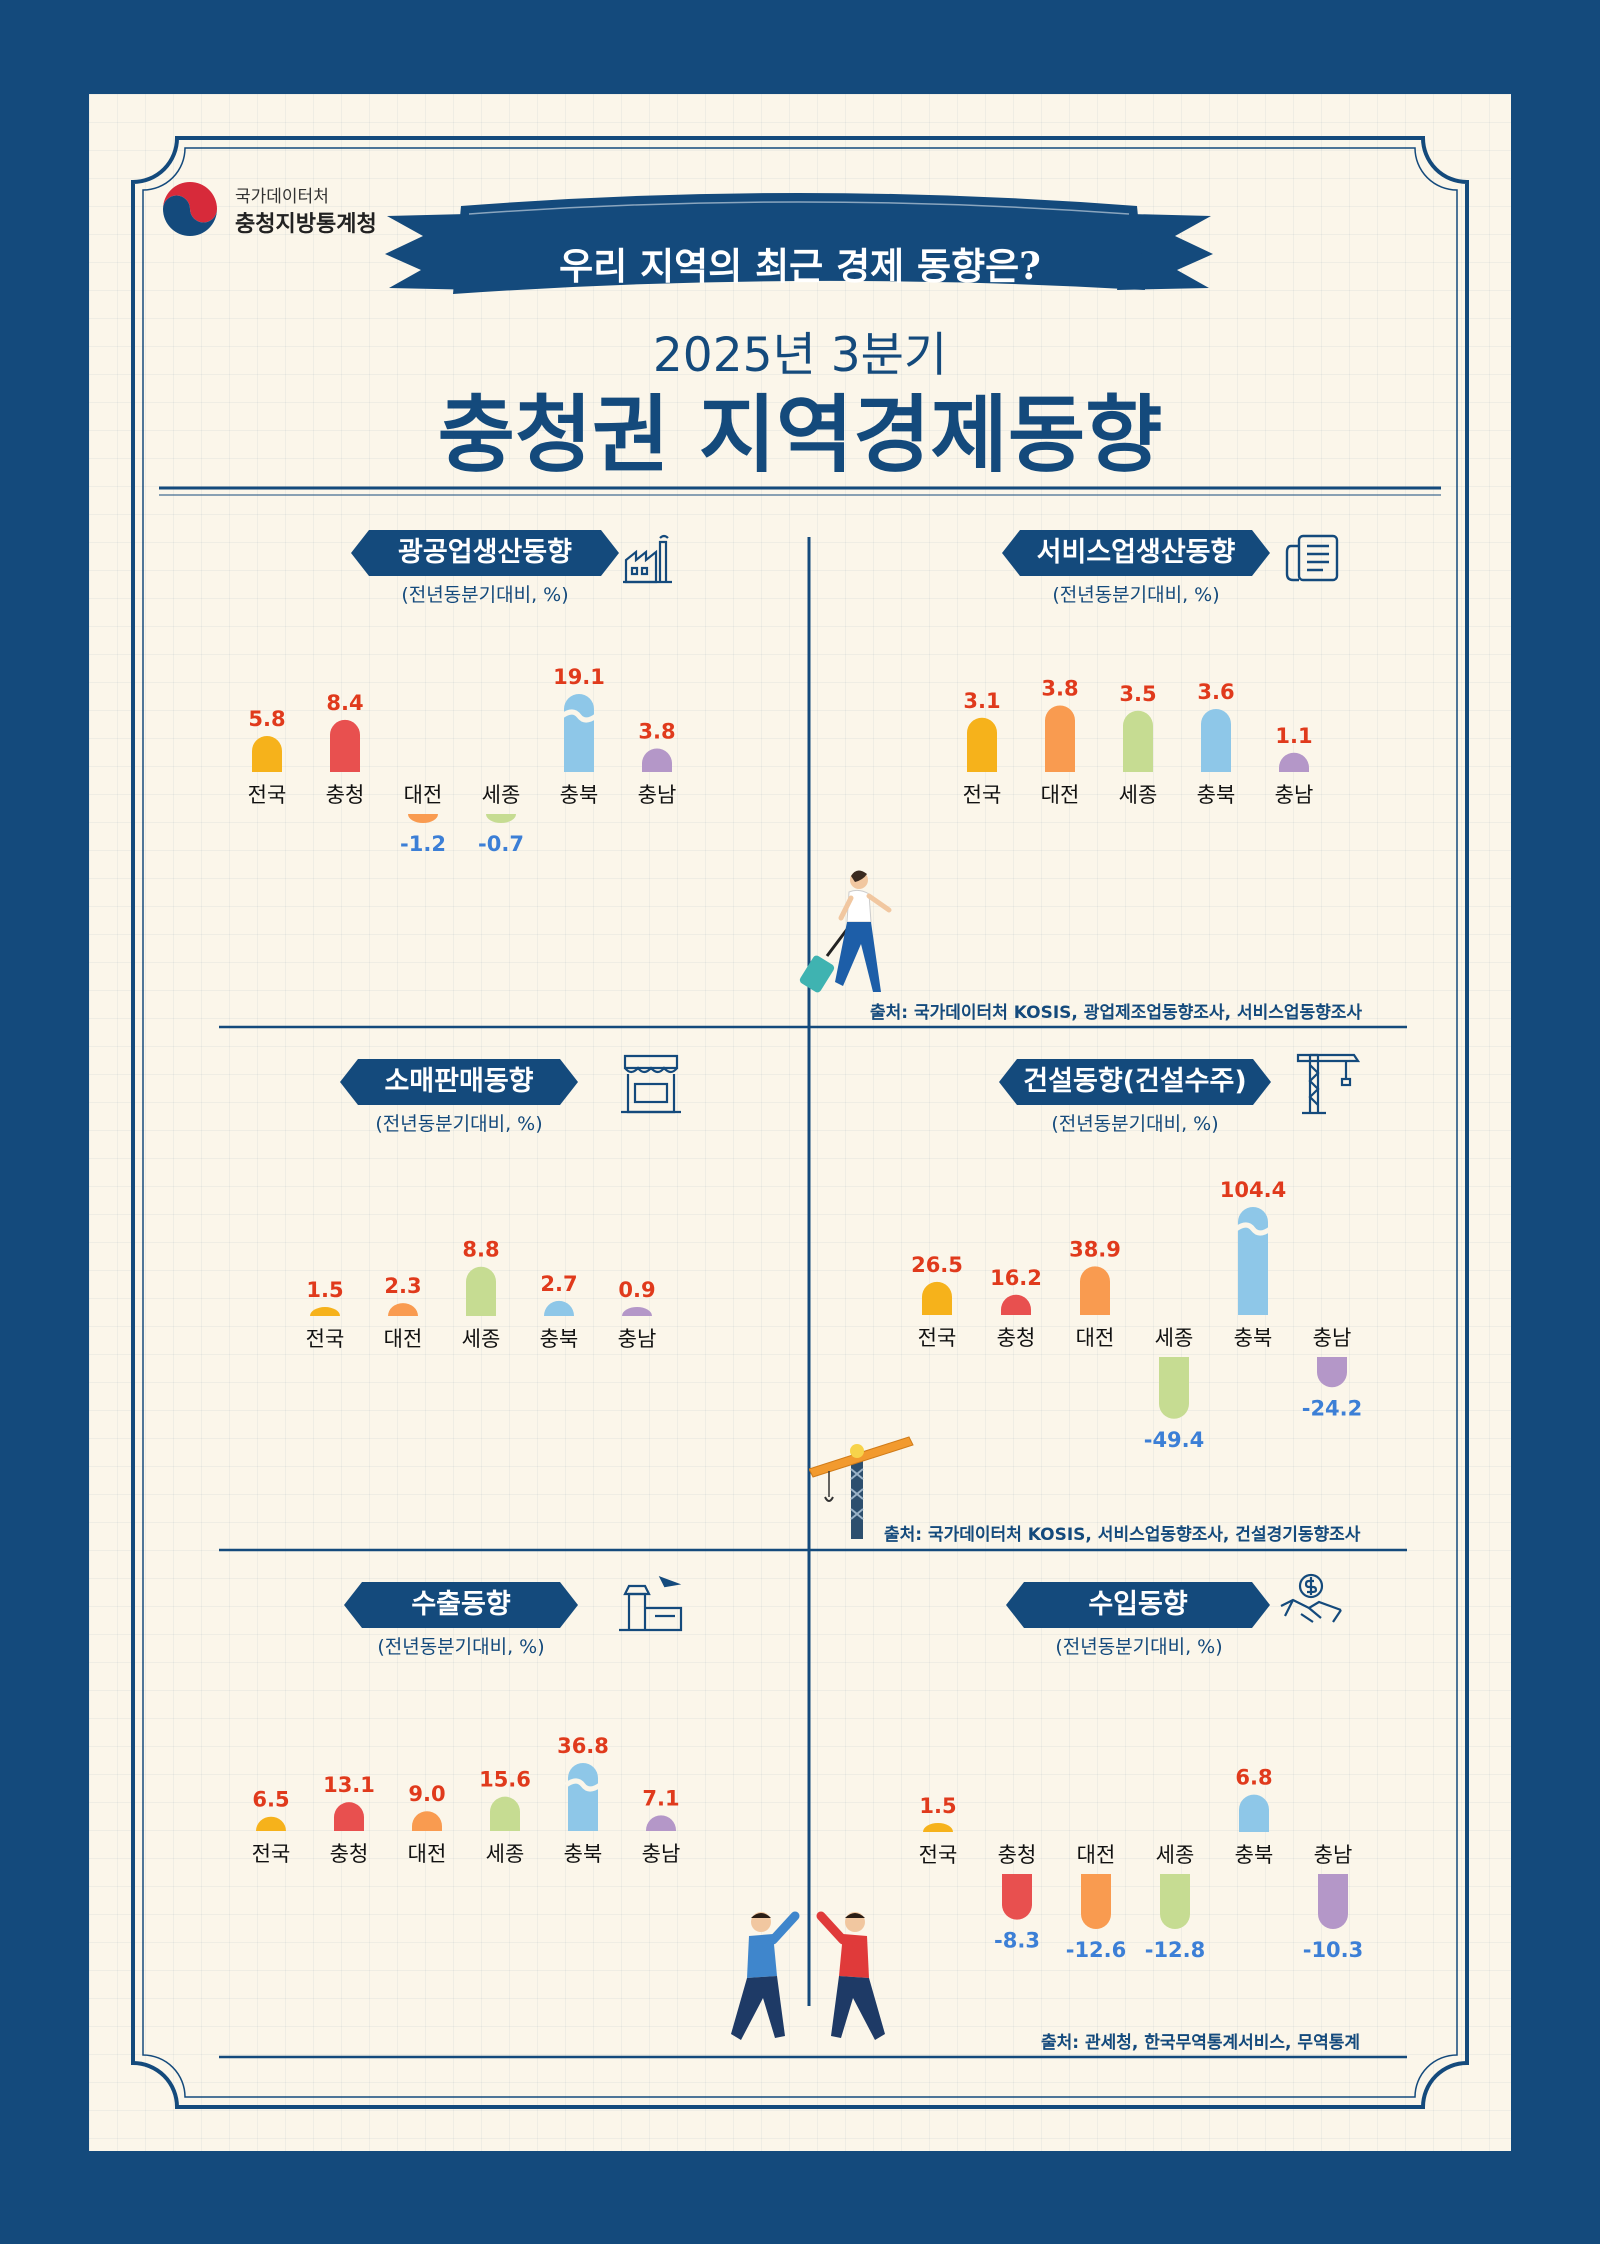 The height and width of the screenshot is (2244, 1600). What do you see at coordinates (583, 1746) in the screenshot?
I see `value-label: 36.8` at bounding box center [583, 1746].